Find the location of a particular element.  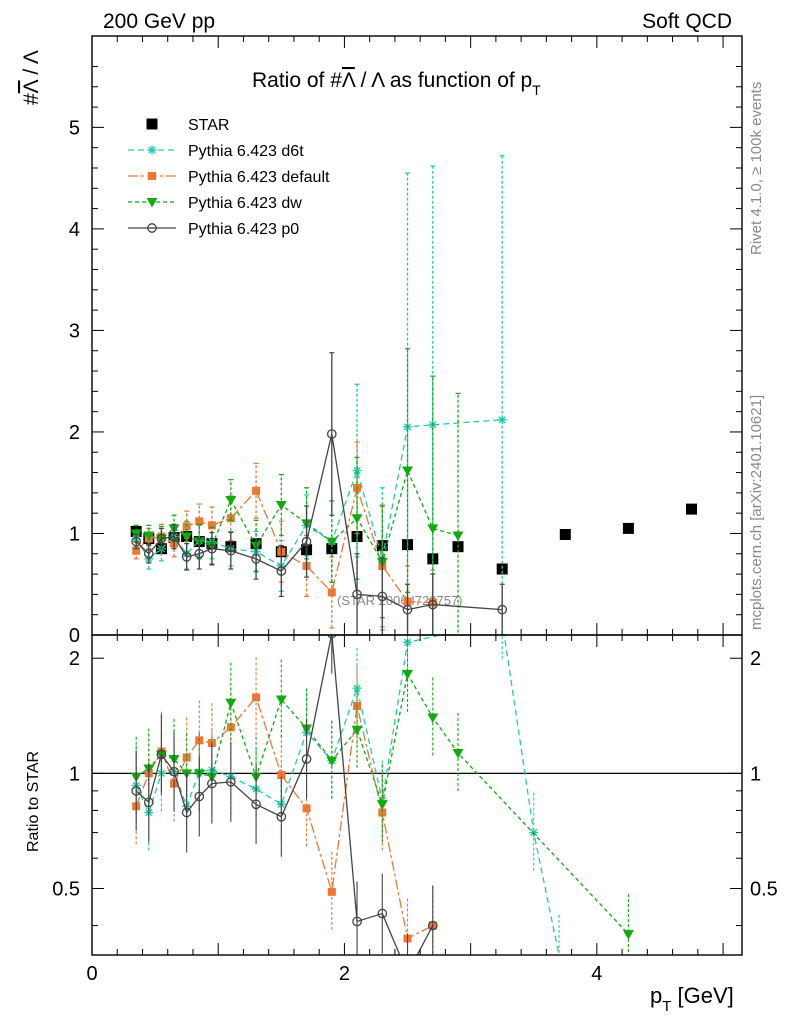

upper-y-tick-label: 4 is located at coordinates (74, 230).